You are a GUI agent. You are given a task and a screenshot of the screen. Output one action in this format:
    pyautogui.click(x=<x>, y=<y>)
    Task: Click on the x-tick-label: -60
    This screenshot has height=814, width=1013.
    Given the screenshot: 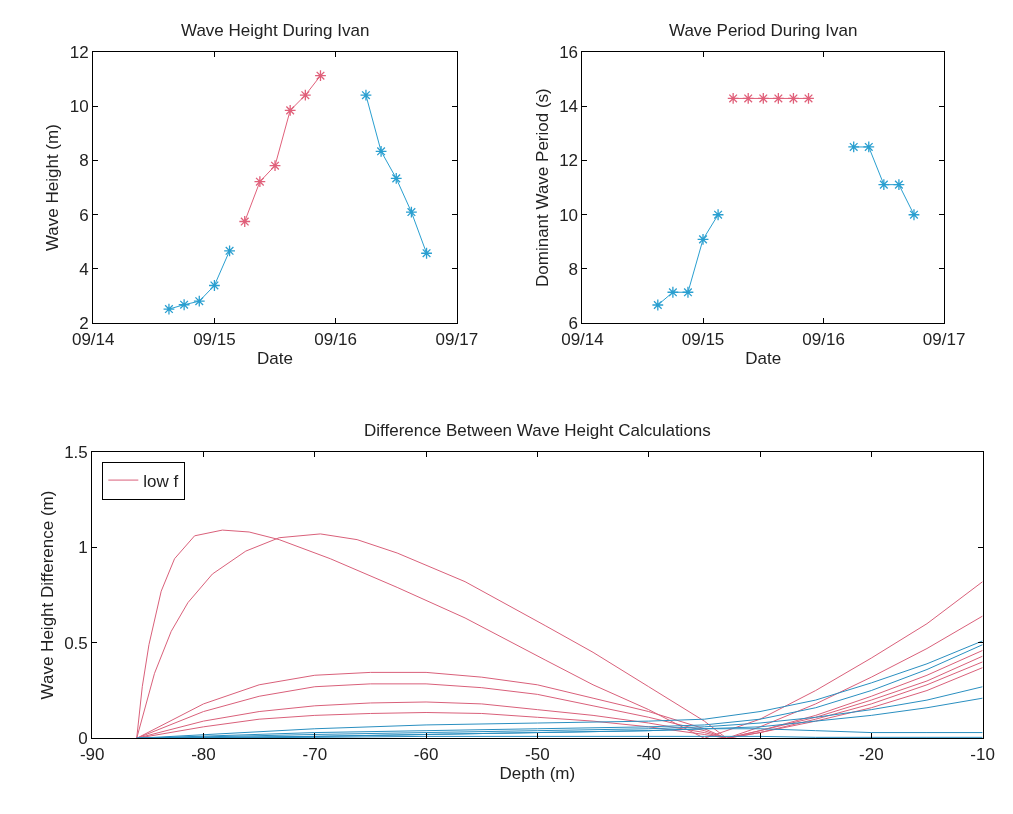 What is the action you would take?
    pyautogui.click(x=426, y=754)
    